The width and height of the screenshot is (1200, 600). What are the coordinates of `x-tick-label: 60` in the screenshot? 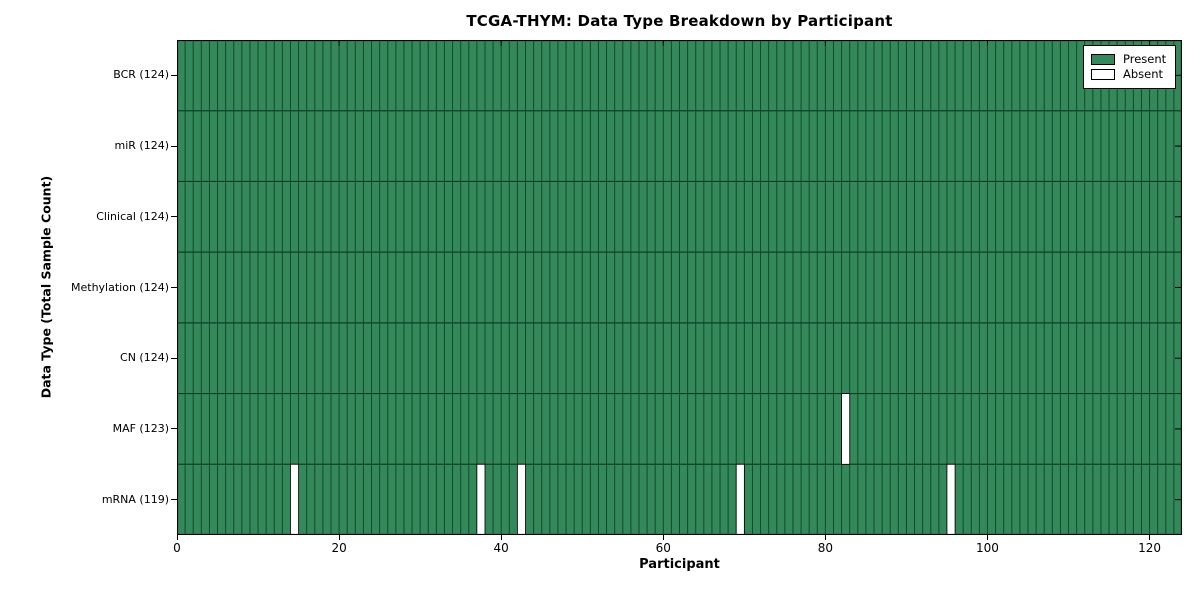 It's located at (663, 548).